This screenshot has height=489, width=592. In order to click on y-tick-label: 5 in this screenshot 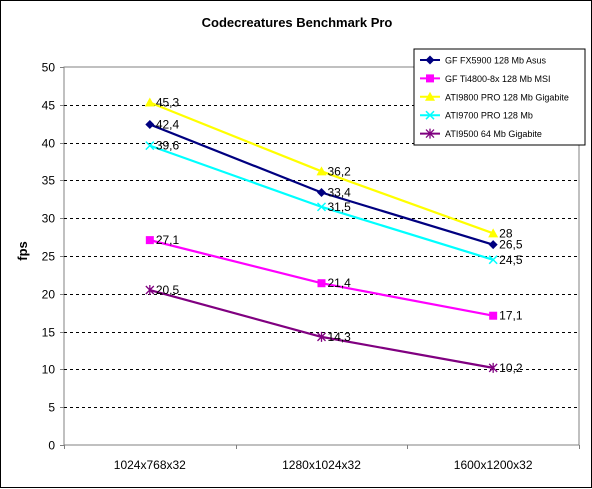, I will do `click(51, 408)`.